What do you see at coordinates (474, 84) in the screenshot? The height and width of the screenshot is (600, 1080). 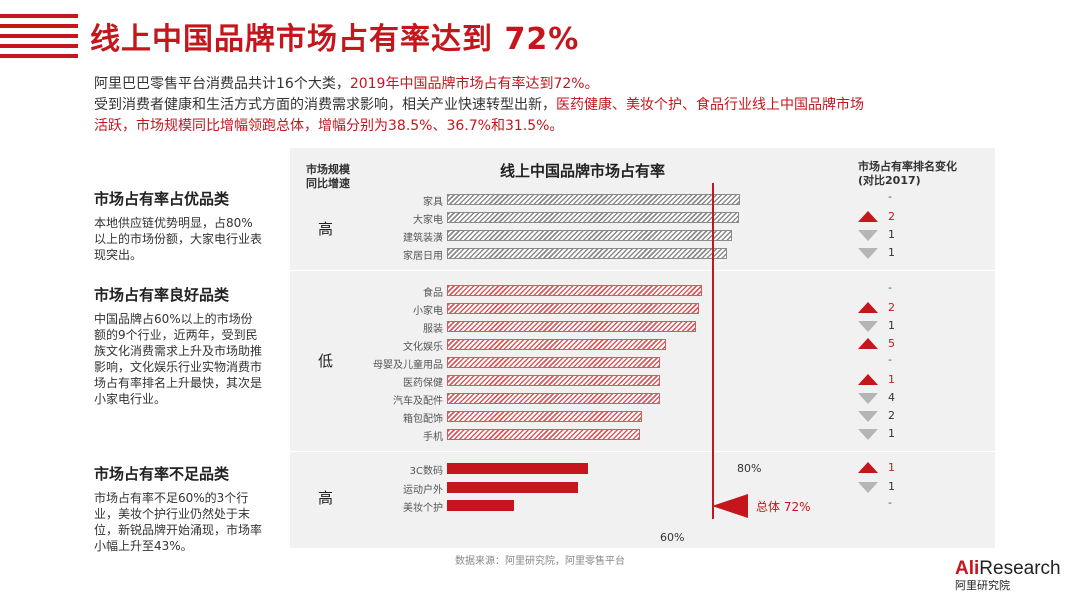 I see `intro-line1-red: 2019年中国品牌市场占有率达到72%。` at bounding box center [474, 84].